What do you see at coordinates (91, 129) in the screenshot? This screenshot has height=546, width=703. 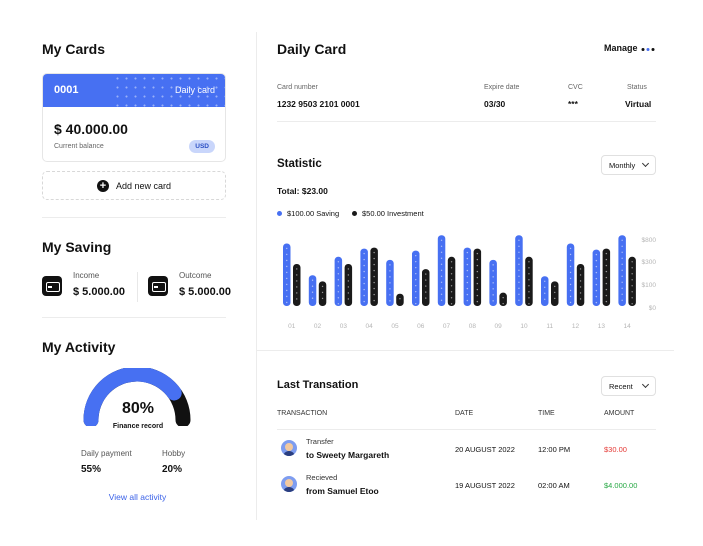 I see `card-balance: $ 40.000.00` at bounding box center [91, 129].